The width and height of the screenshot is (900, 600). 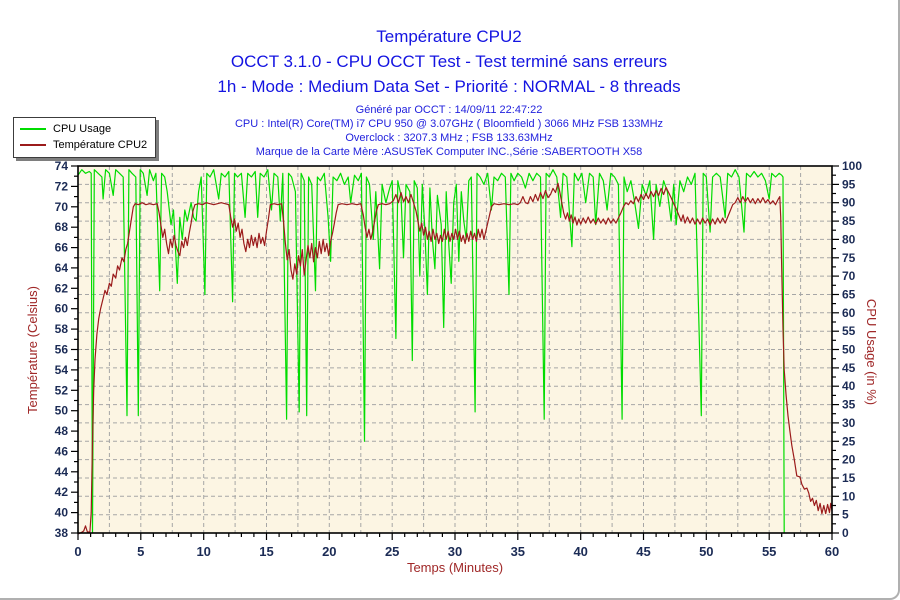 I want to click on y-left-tick-label: 48, so click(x=62, y=431).